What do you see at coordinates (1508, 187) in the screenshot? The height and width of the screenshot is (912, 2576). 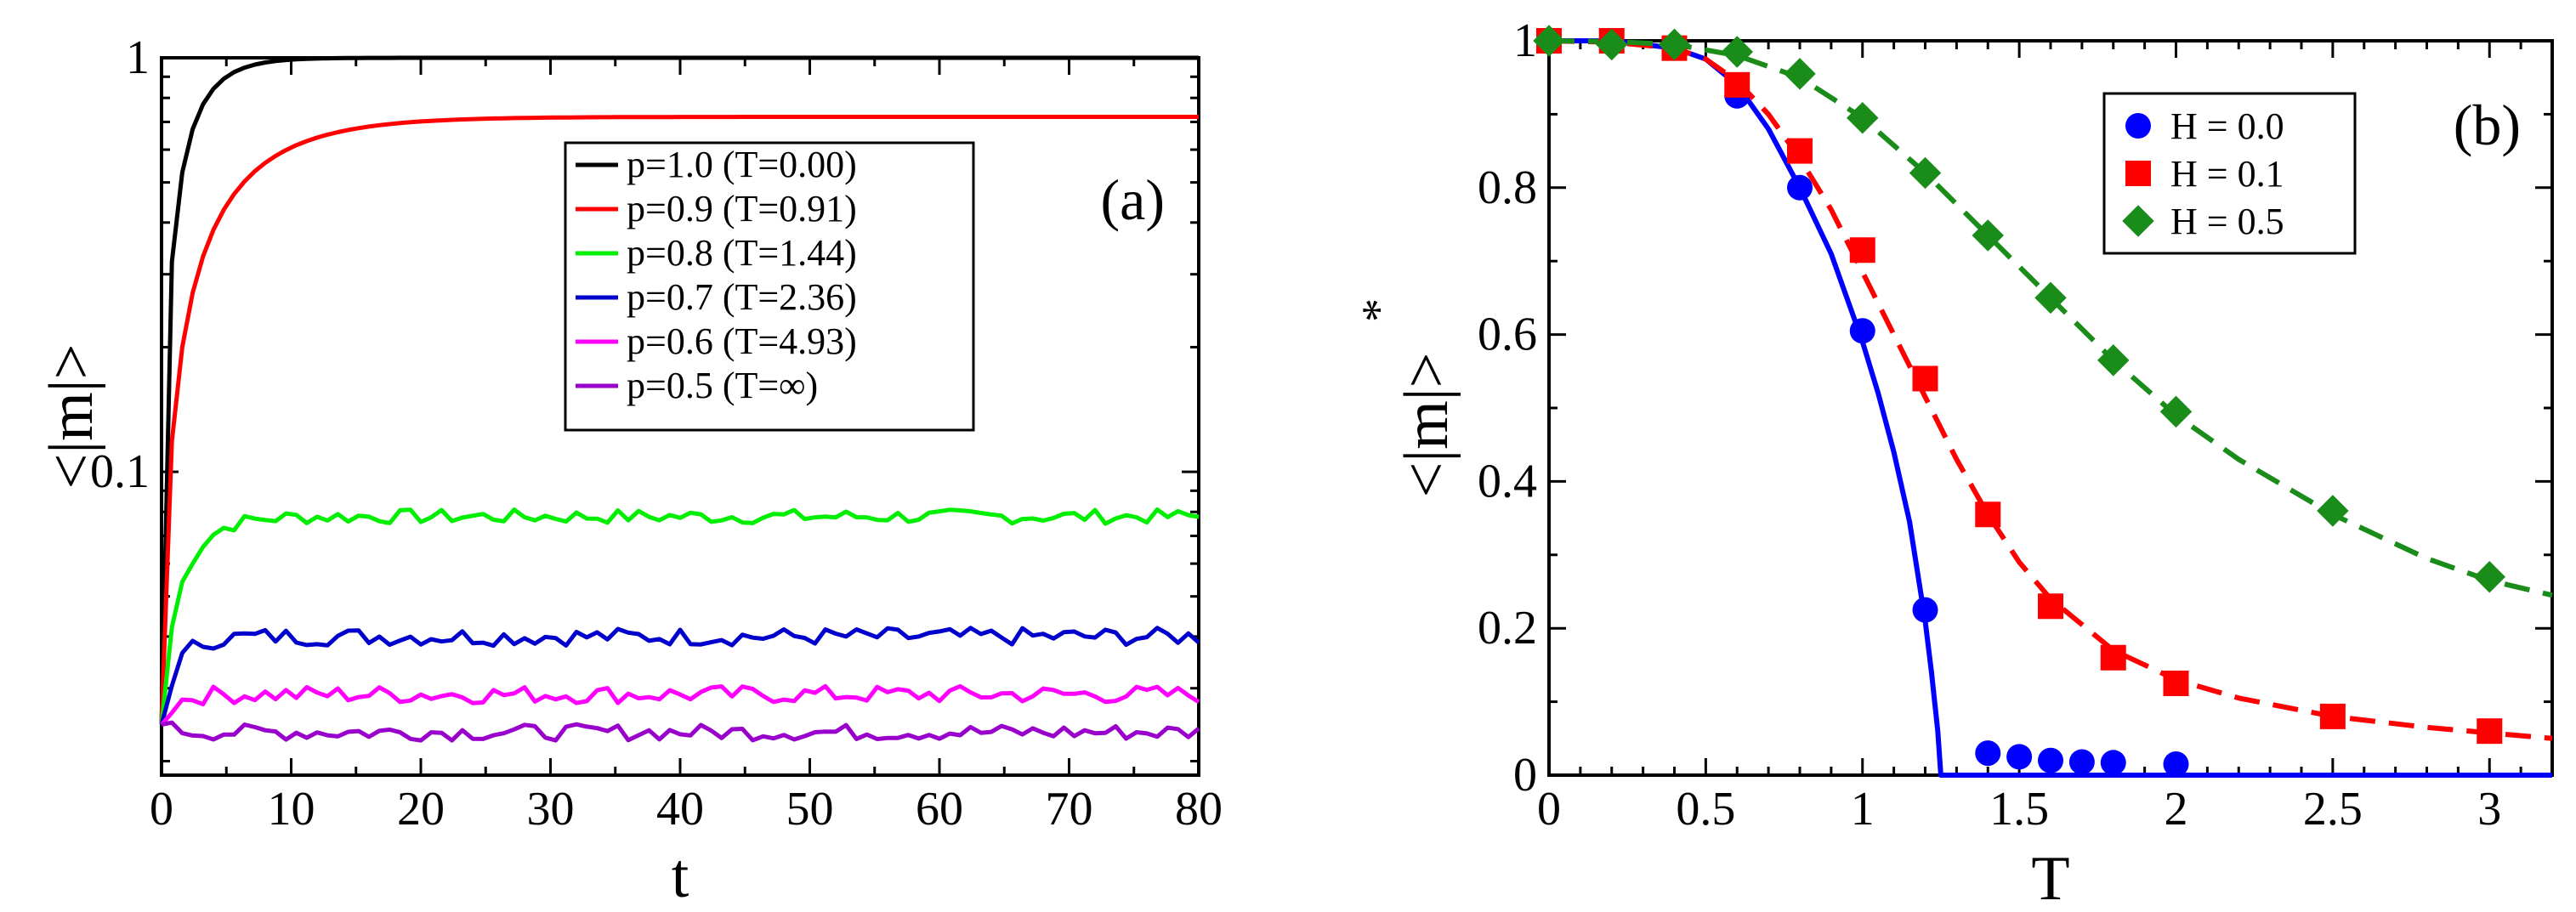 I see `y-tick-label-b: 0.8` at bounding box center [1508, 187].